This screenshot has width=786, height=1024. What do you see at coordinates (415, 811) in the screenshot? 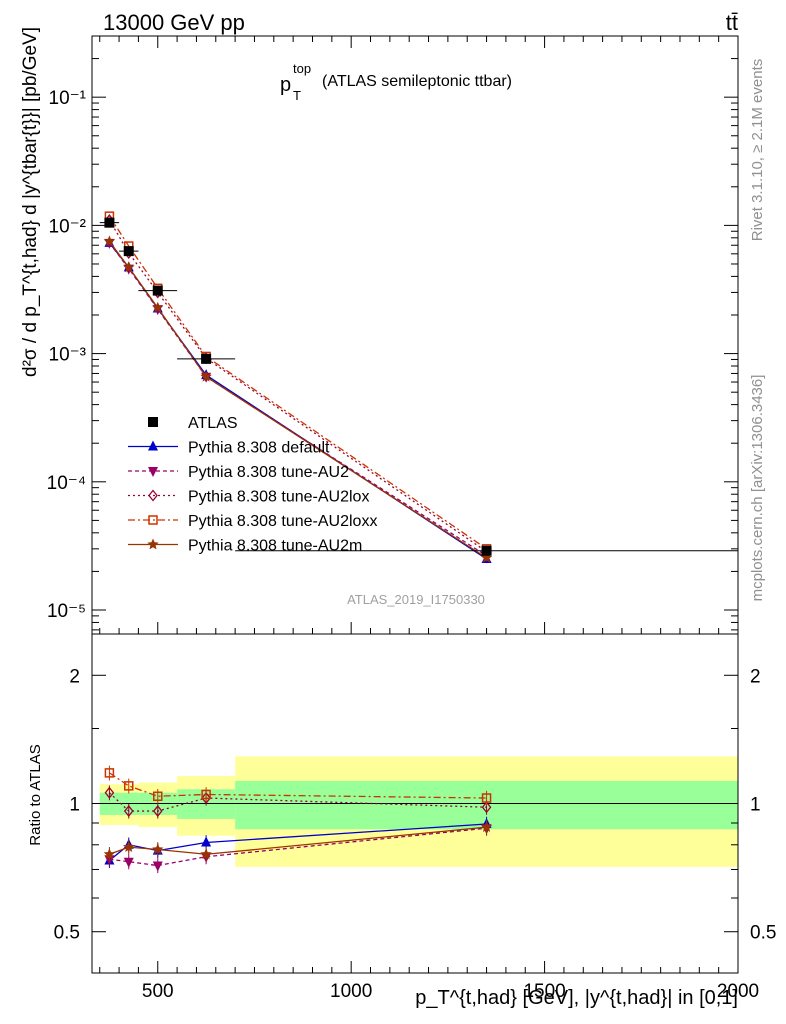
I see `ratio-uncertainty-bands` at bounding box center [415, 811].